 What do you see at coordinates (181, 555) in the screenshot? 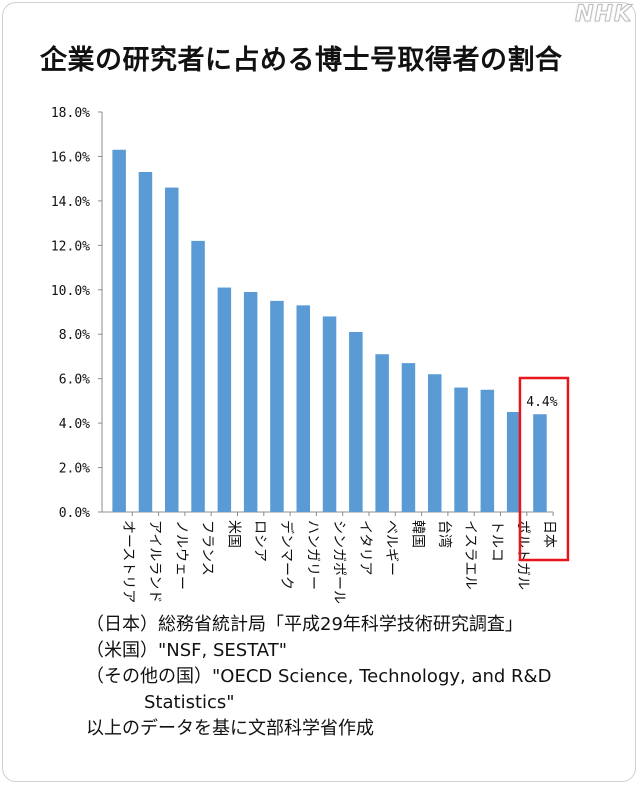
I see `category-label: ノルウェー` at bounding box center [181, 555].